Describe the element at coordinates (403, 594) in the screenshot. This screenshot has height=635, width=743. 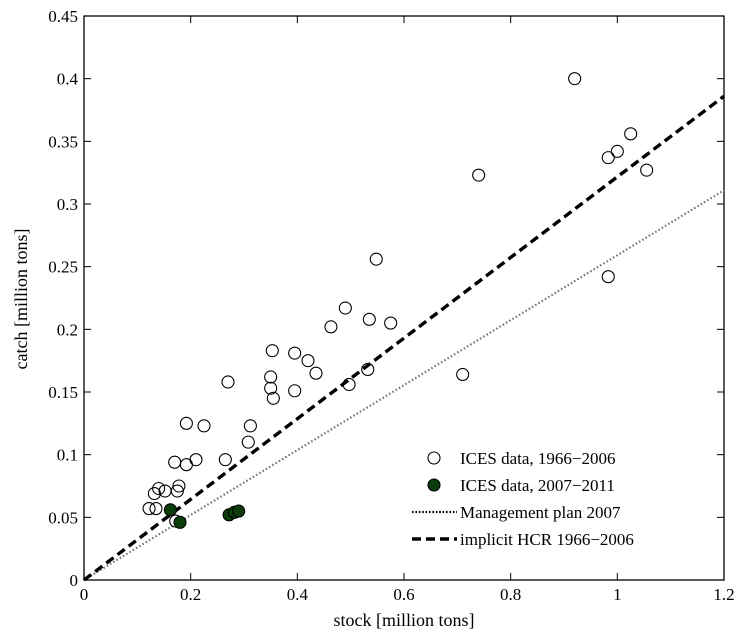
I see `x-tick-label: 0.6` at that location.